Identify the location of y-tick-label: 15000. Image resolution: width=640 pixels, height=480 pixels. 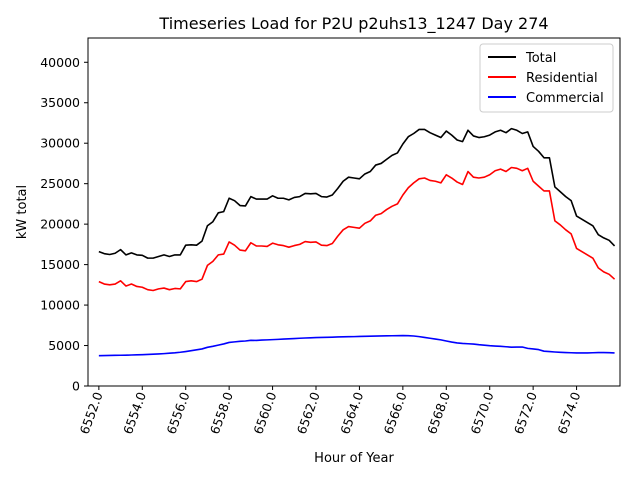
(60, 264).